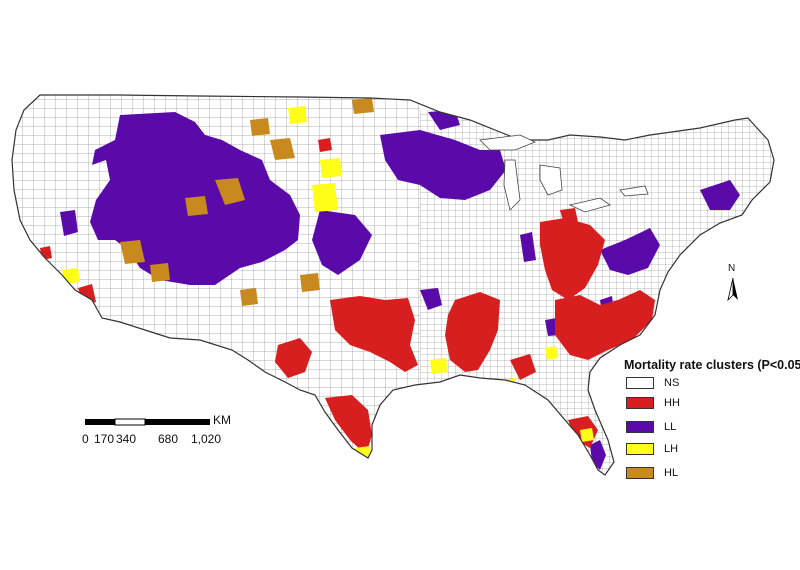 This screenshot has width=800, height=570. Describe the element at coordinates (712, 365) in the screenshot. I see `legend-title: Mortality rate clusters (P<0.05)` at that location.